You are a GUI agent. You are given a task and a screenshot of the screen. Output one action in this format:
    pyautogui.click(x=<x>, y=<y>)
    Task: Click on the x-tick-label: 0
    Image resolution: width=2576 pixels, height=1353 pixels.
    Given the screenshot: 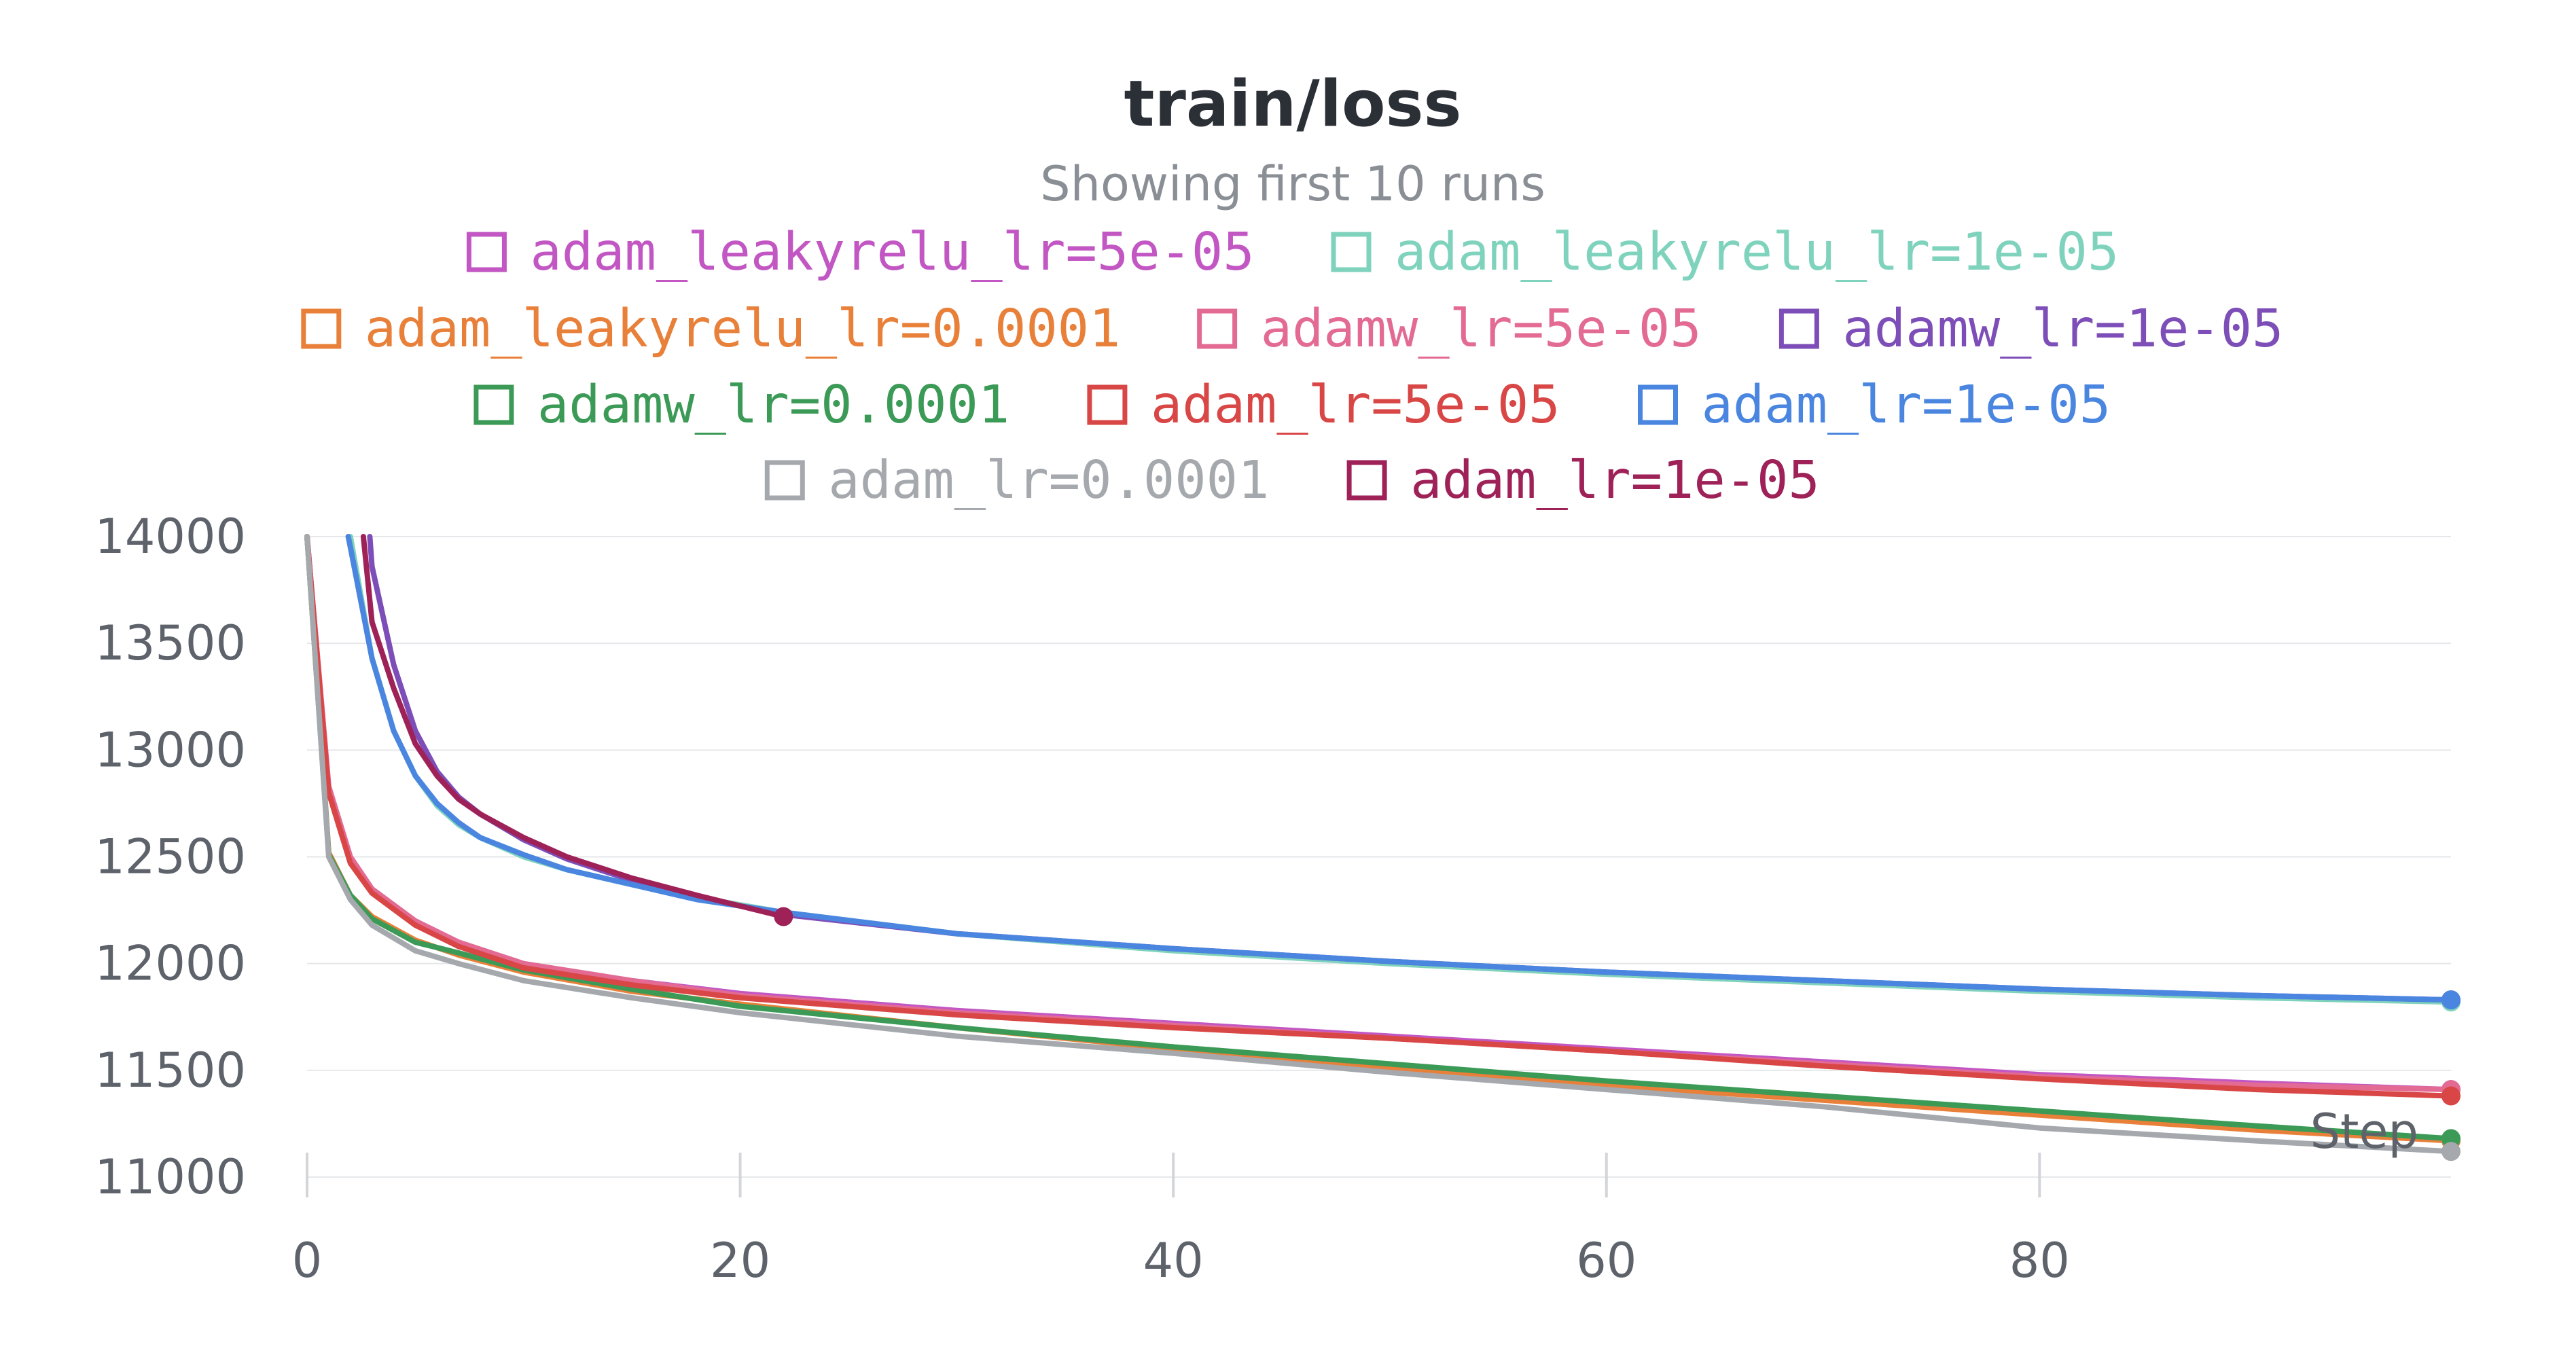 What is the action you would take?
    pyautogui.click(x=307, y=1260)
    